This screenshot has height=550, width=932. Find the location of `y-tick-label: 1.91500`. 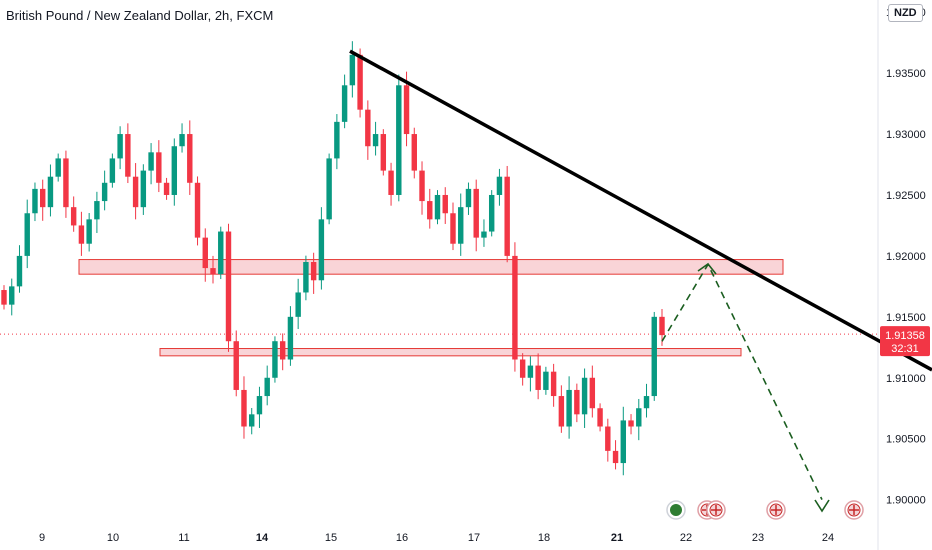

y-tick-label: 1.91500 is located at coordinates (906, 318).